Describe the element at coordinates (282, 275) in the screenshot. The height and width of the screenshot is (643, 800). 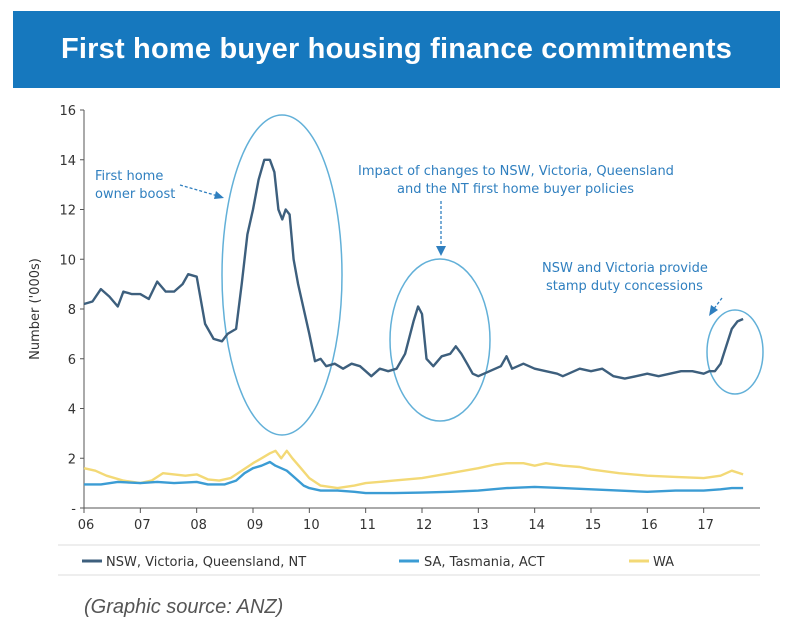
I see `ellipse-boost` at that location.